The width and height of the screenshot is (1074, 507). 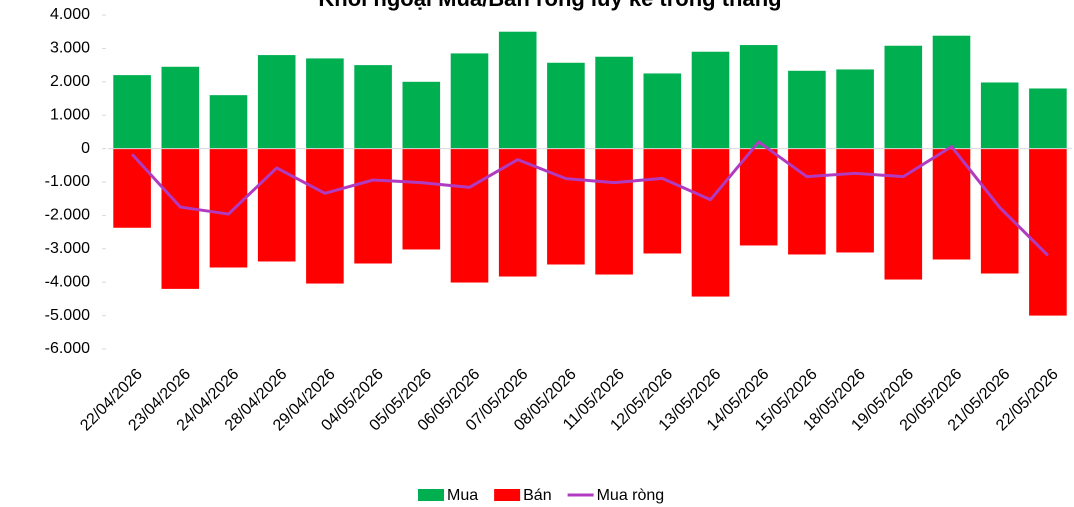 I want to click on y-tick-label: 2.000, so click(x=70, y=81).